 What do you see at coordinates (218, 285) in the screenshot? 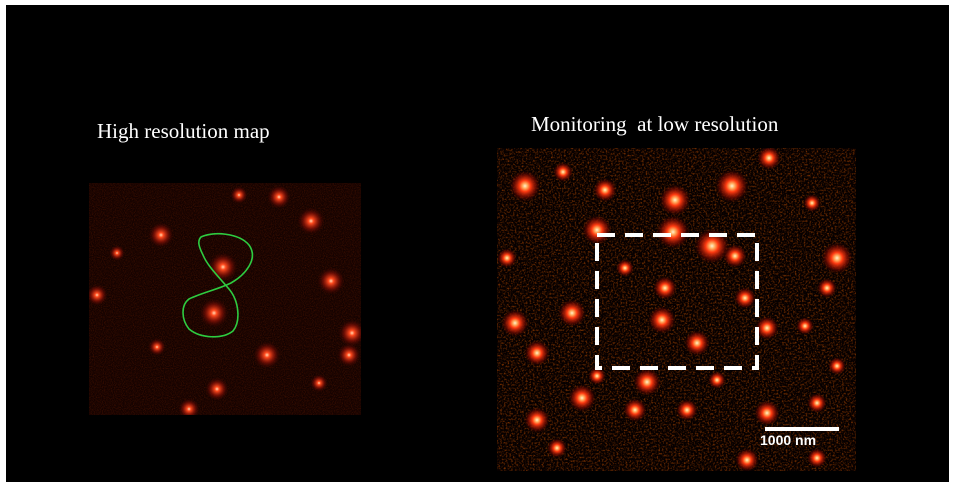
I see `figure-eight-outline` at bounding box center [218, 285].